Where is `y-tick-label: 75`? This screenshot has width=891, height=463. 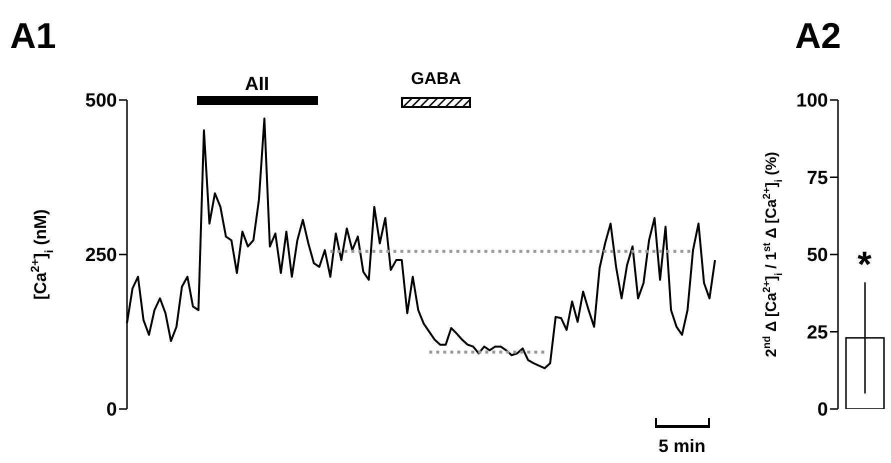
y-tick-label: 75 is located at coordinates (817, 178).